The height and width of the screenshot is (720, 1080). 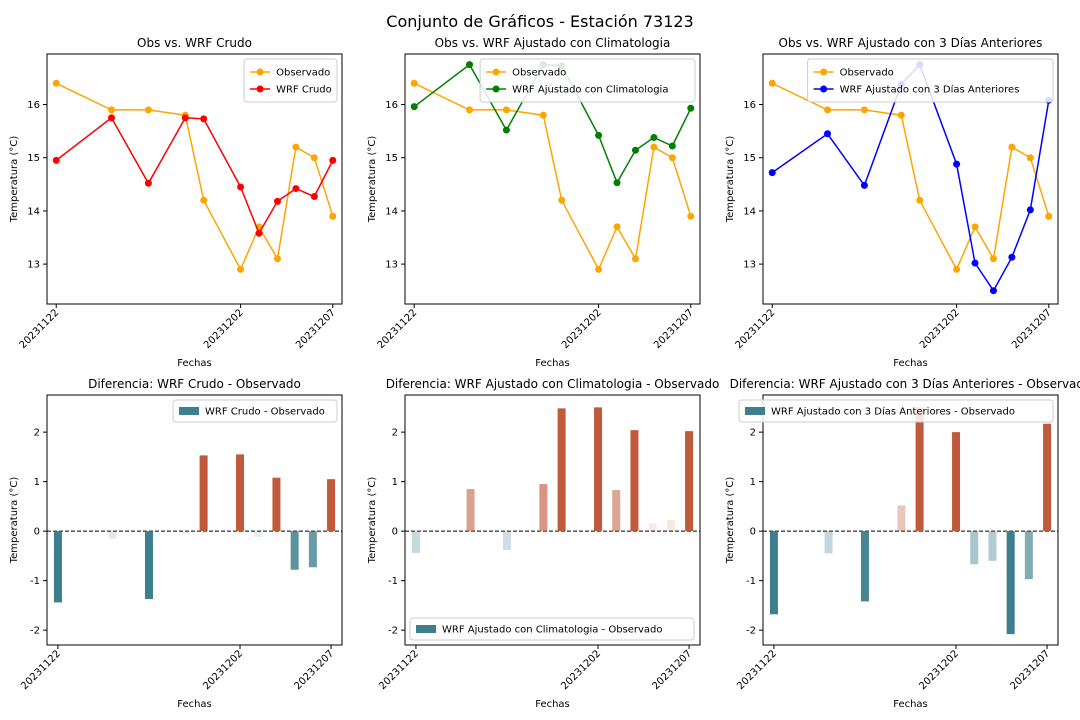 I want to click on legend: WRF Crudo - Observado, so click(x=255, y=411).